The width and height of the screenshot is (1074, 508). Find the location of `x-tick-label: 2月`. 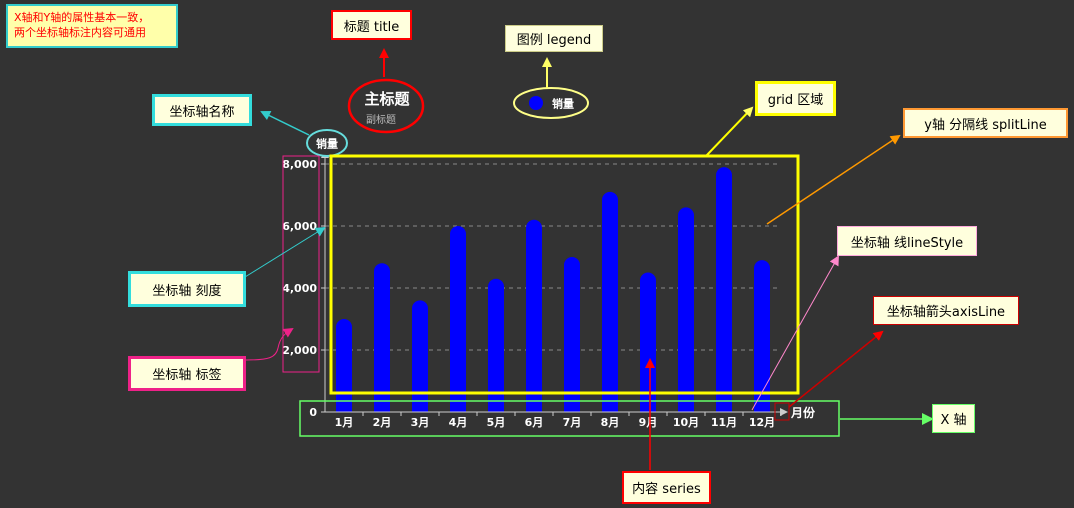

x-tick-label: 2月 is located at coordinates (382, 422).